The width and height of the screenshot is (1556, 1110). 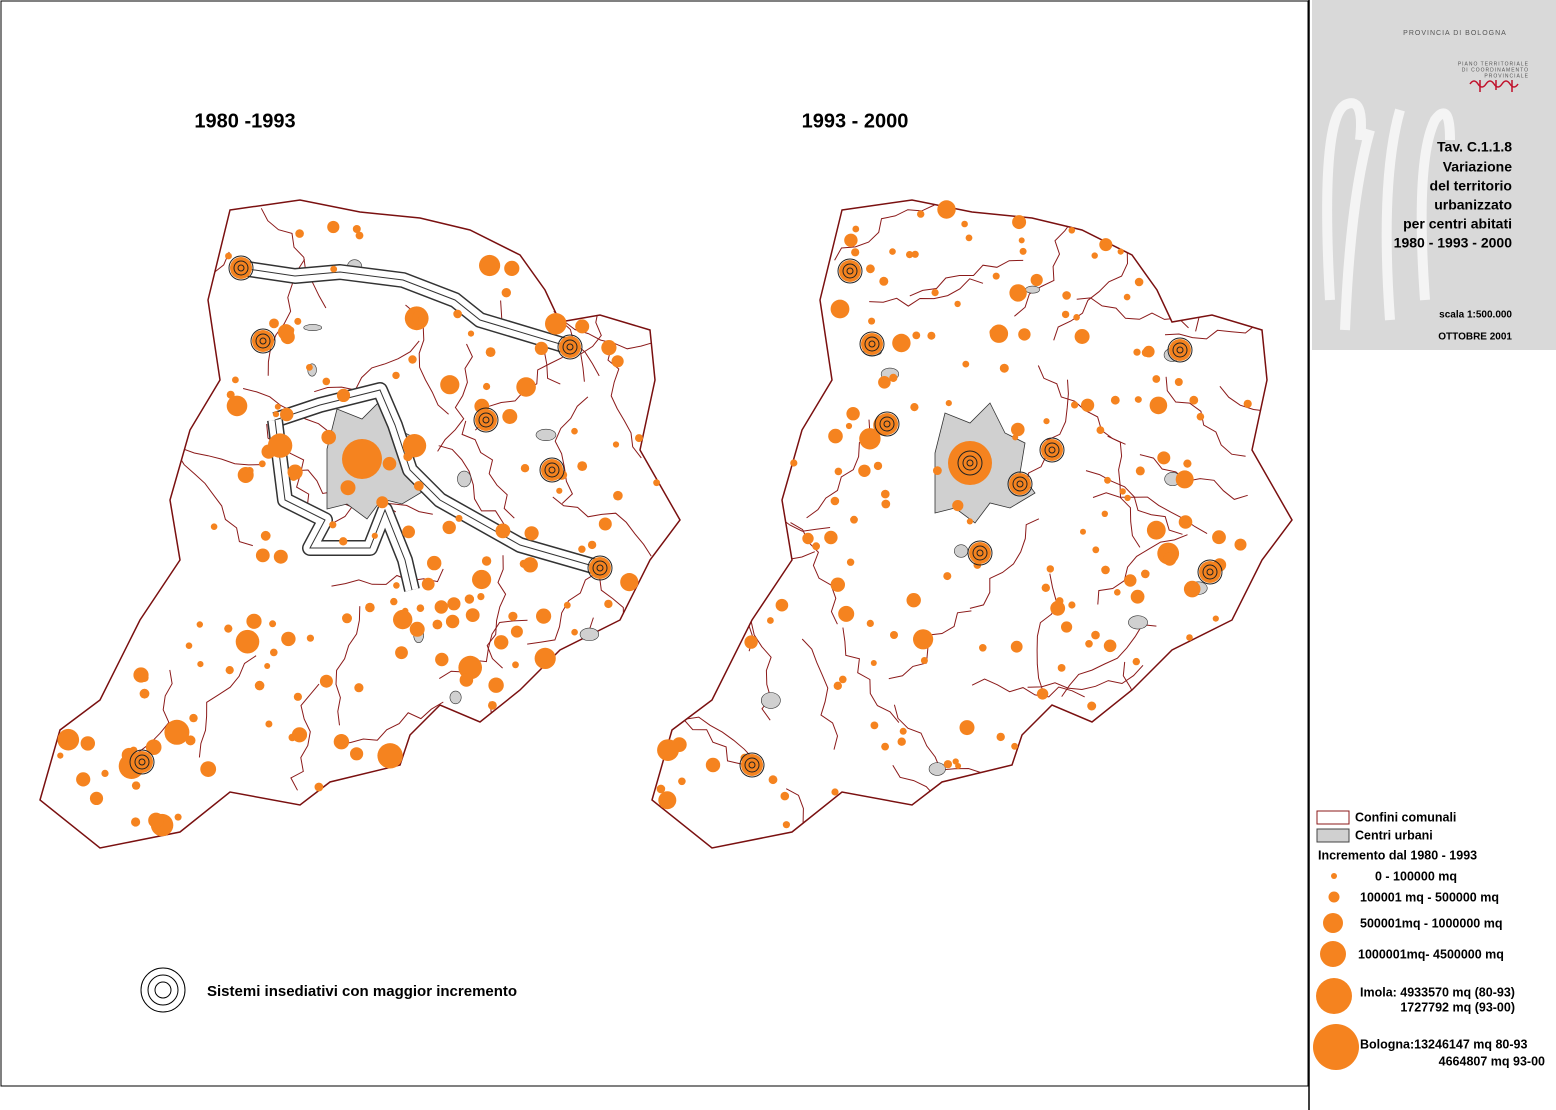 I want to click on legend-label: 1727792 mq (93-00), so click(x=1457, y=1007).